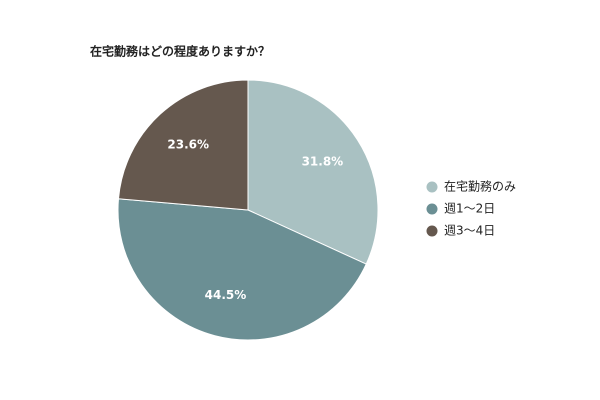  Describe the element at coordinates (180, 51) in the screenshot. I see `chart-title: 在宅勤務はどの程度ありますか？` at that location.